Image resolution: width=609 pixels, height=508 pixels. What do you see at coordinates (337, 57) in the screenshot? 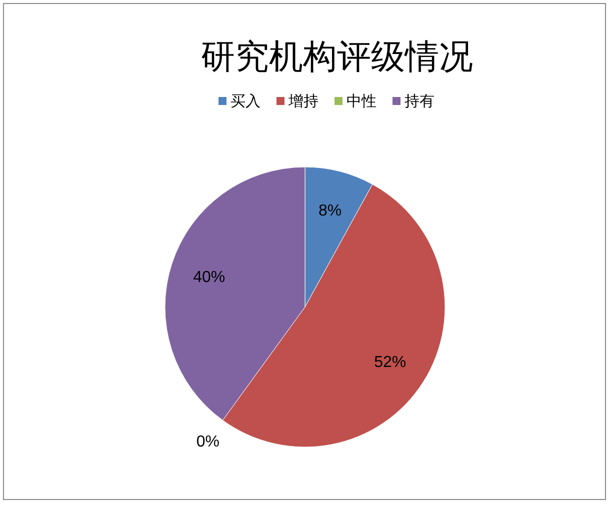
I see `chart-title: 研究机构评级情况` at bounding box center [337, 57].